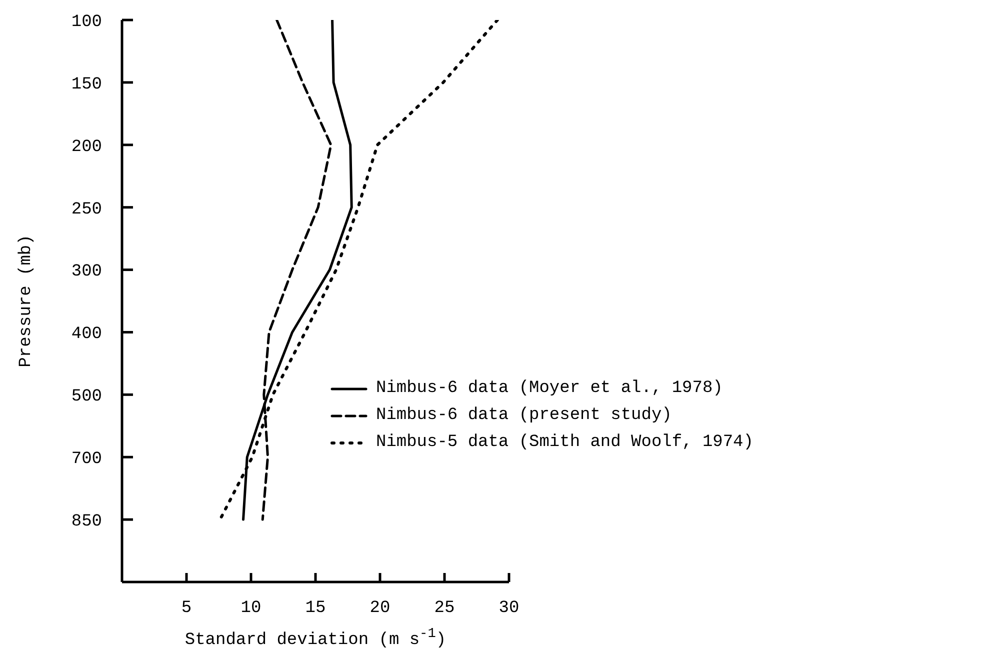  Describe the element at coordinates (315, 608) in the screenshot. I see `x-tick-label: 15` at that location.